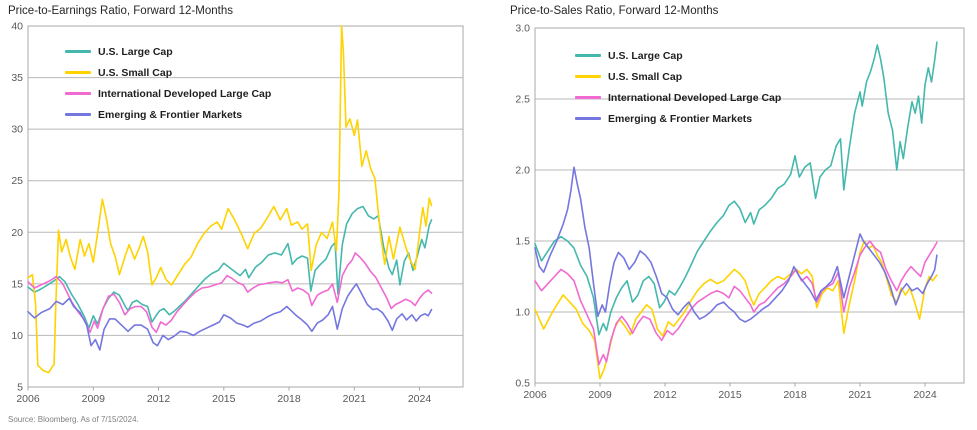  I want to click on y-tick-label: 35, so click(17, 78).